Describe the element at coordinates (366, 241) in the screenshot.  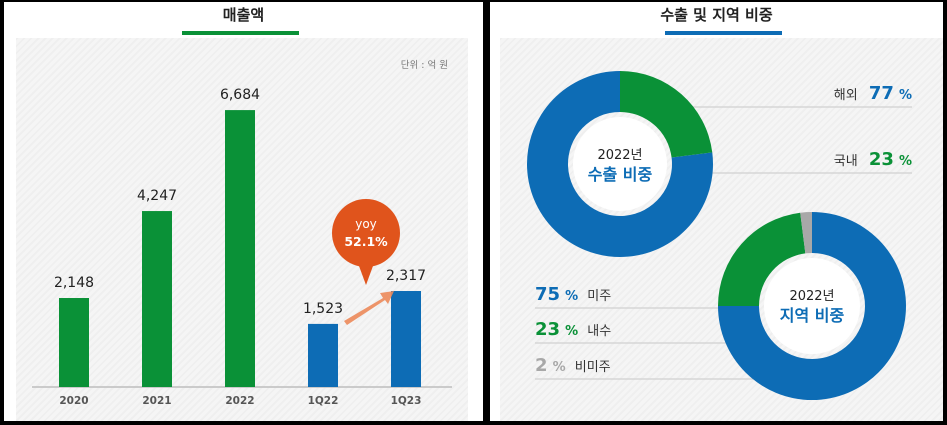
I see `yoy-callout-line2: 52.1%` at that location.